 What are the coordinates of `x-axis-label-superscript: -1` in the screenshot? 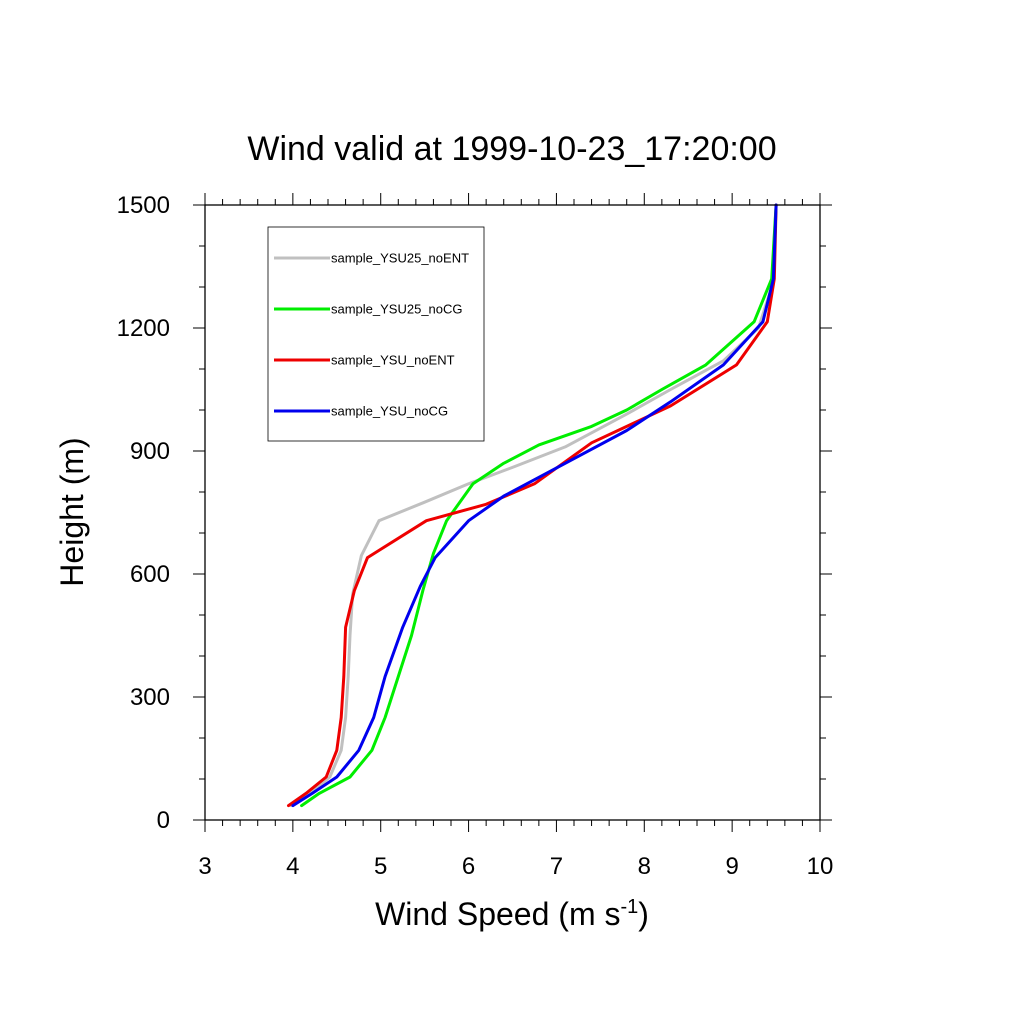 It's located at (629, 907).